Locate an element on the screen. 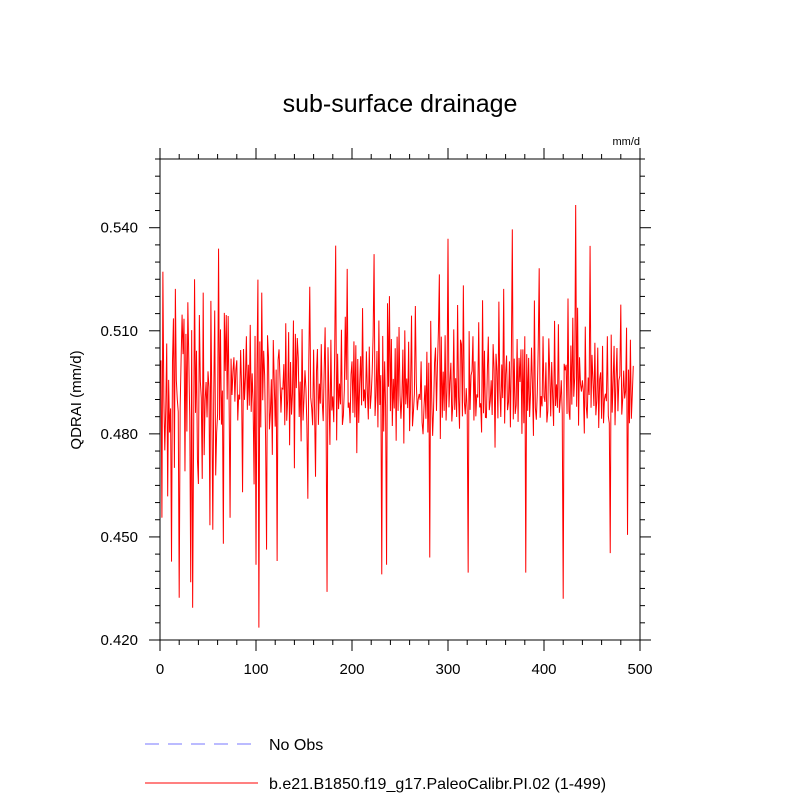 This screenshot has width=800, height=800. x-tick-label: 0 is located at coordinates (160, 669).